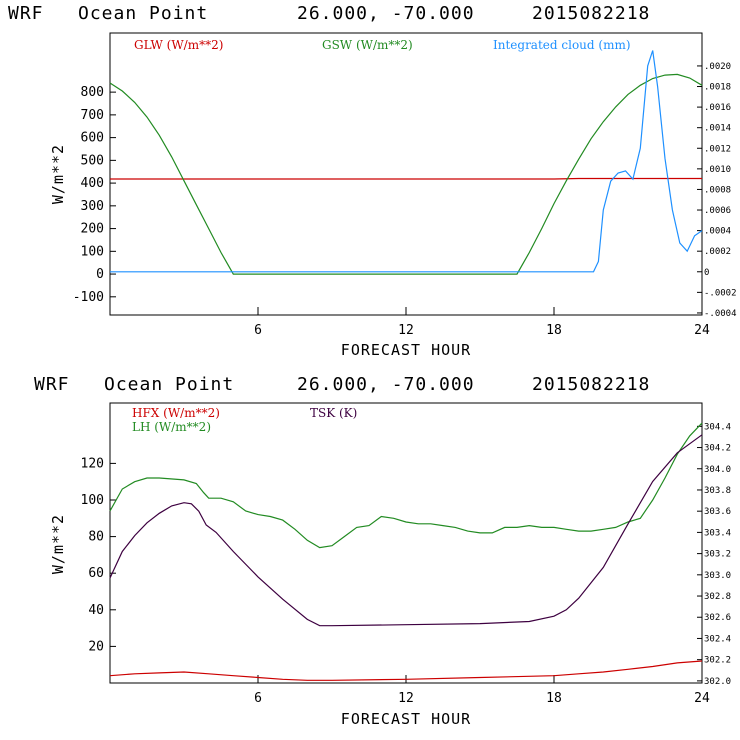 This screenshot has width=740, height=740. Describe the element at coordinates (717, 427) in the screenshot. I see `bottom-y2-tick-label: 304.4` at that location.